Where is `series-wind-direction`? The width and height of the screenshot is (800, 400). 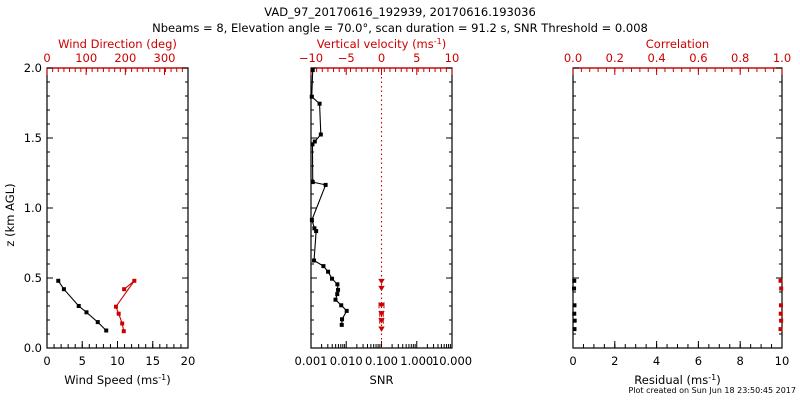
series-wind-direction is located at coordinates (125, 306).